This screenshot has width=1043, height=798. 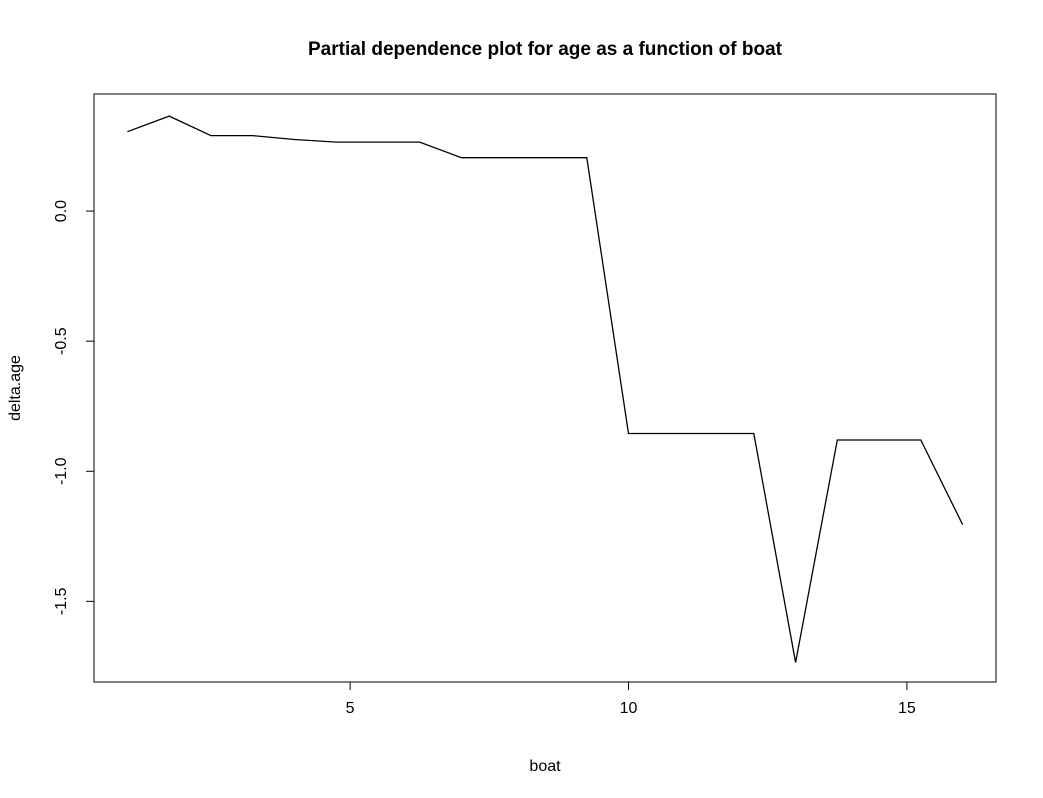 I want to click on x-tick-label: 15, so click(x=907, y=708).